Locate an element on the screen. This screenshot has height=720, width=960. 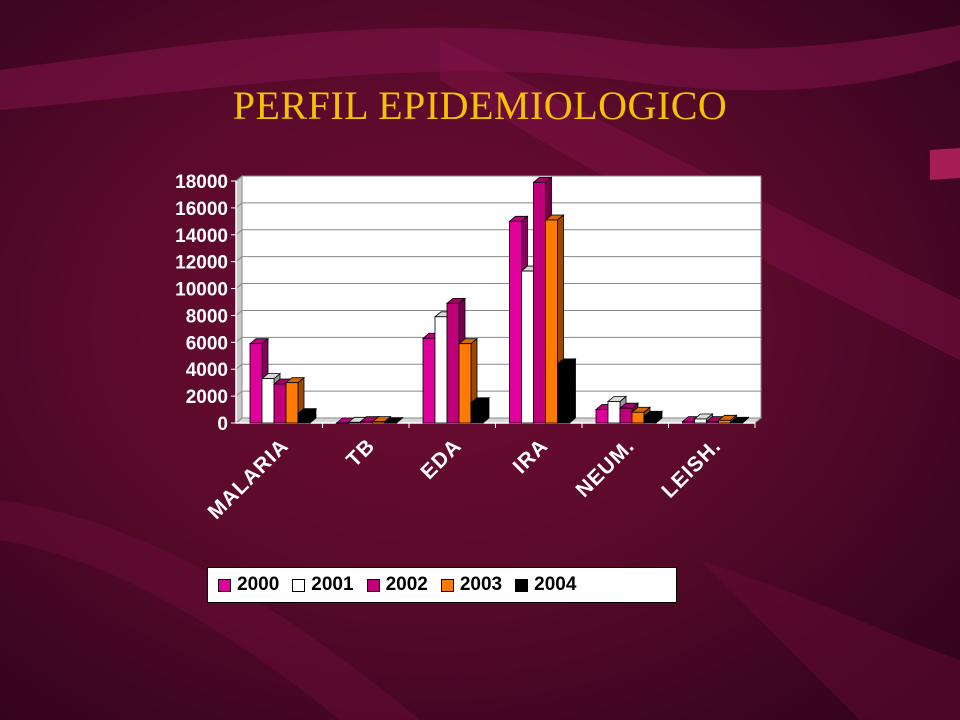
x-category-label: NEUM. is located at coordinates (606, 468).